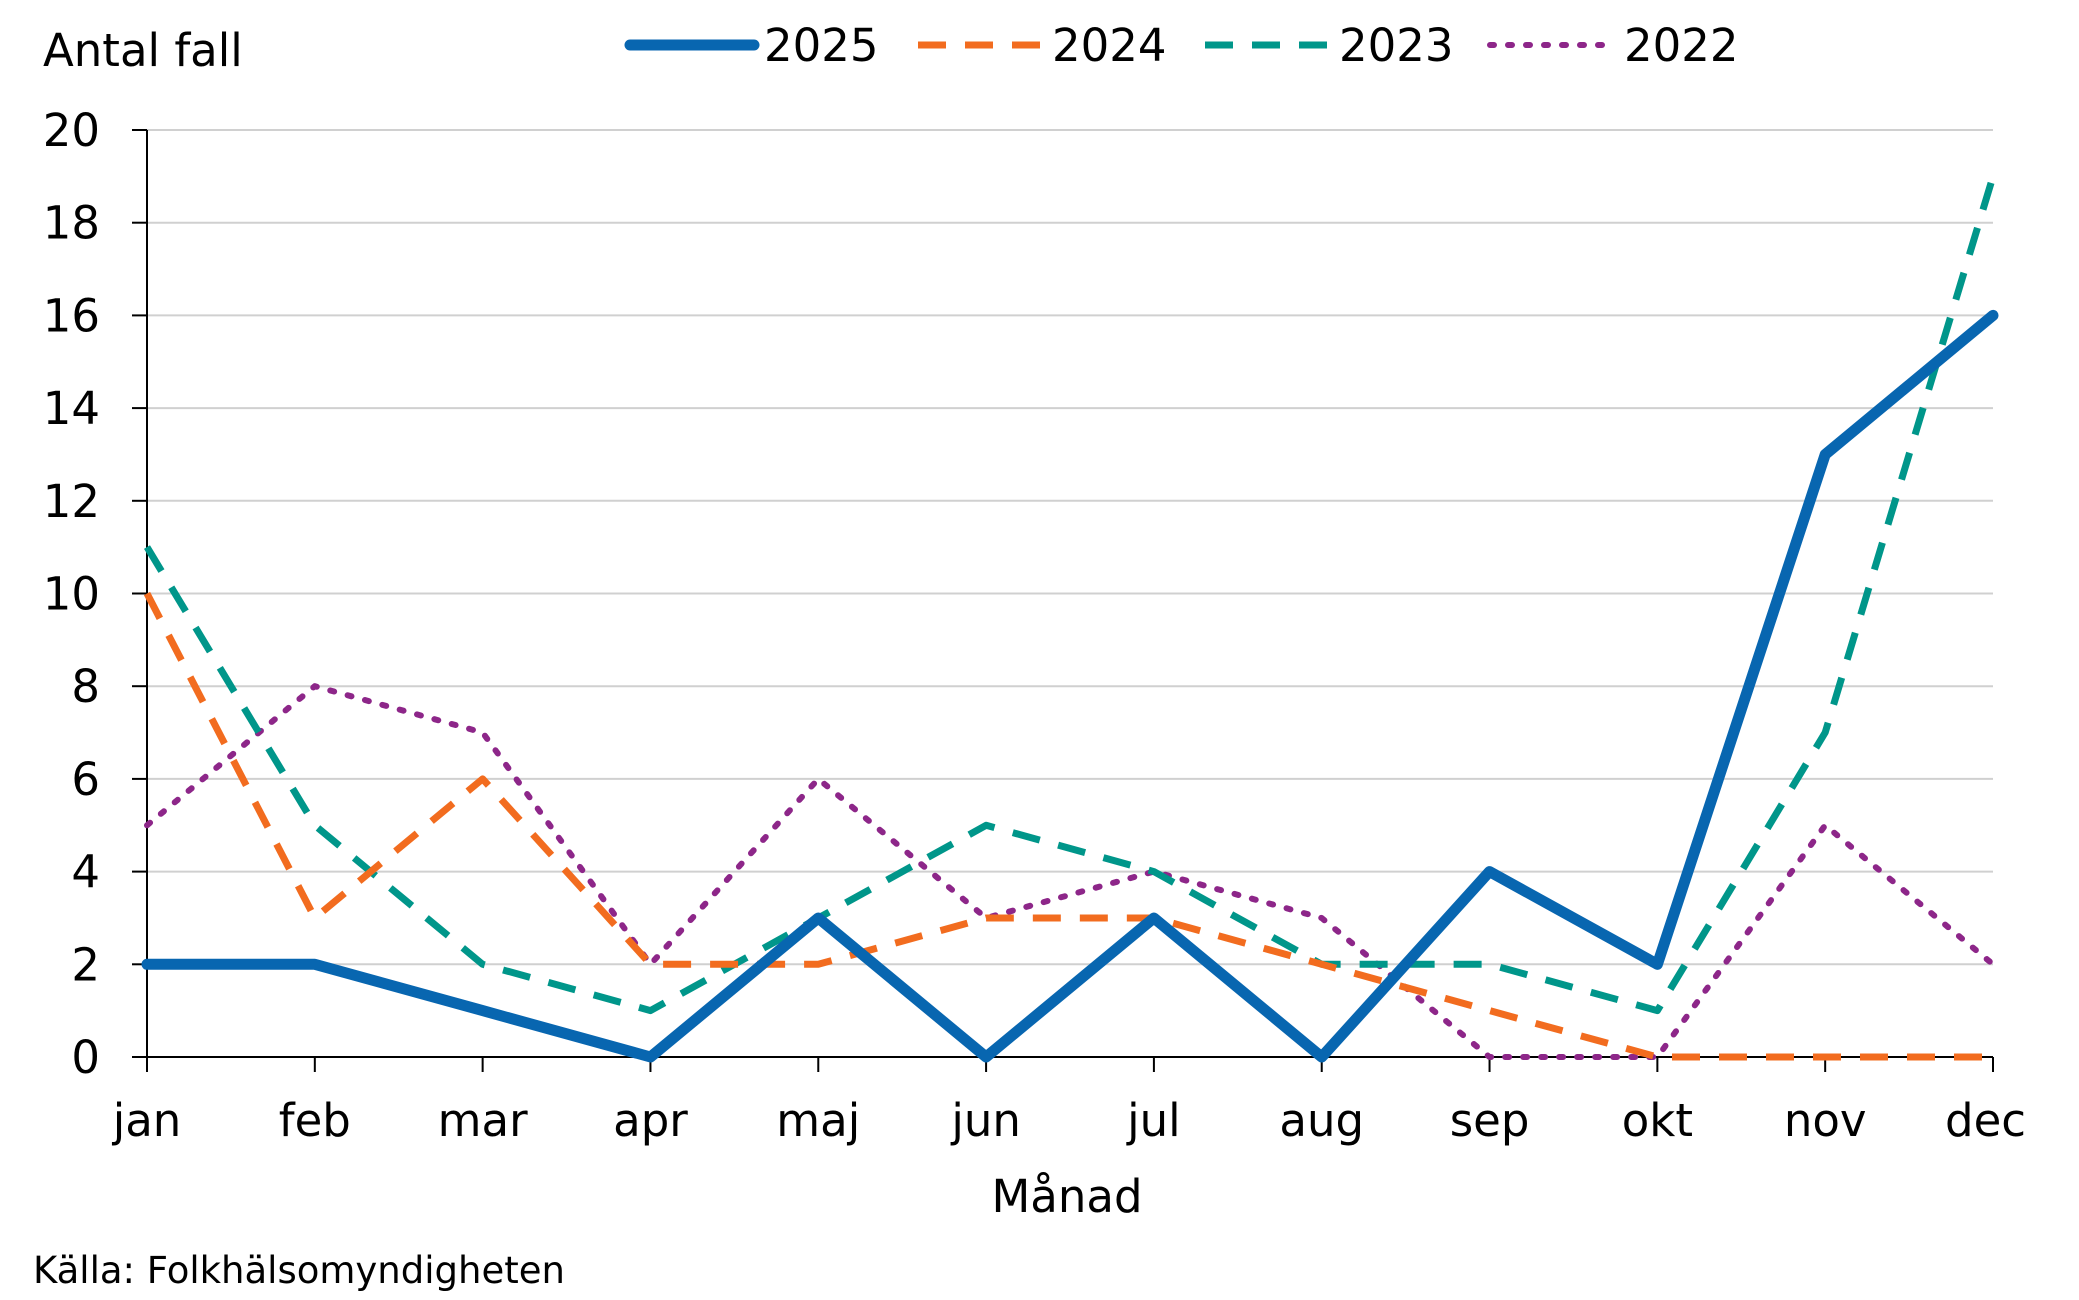  Describe the element at coordinates (71, 501) in the screenshot. I see `y-tick-label: 12` at that location.